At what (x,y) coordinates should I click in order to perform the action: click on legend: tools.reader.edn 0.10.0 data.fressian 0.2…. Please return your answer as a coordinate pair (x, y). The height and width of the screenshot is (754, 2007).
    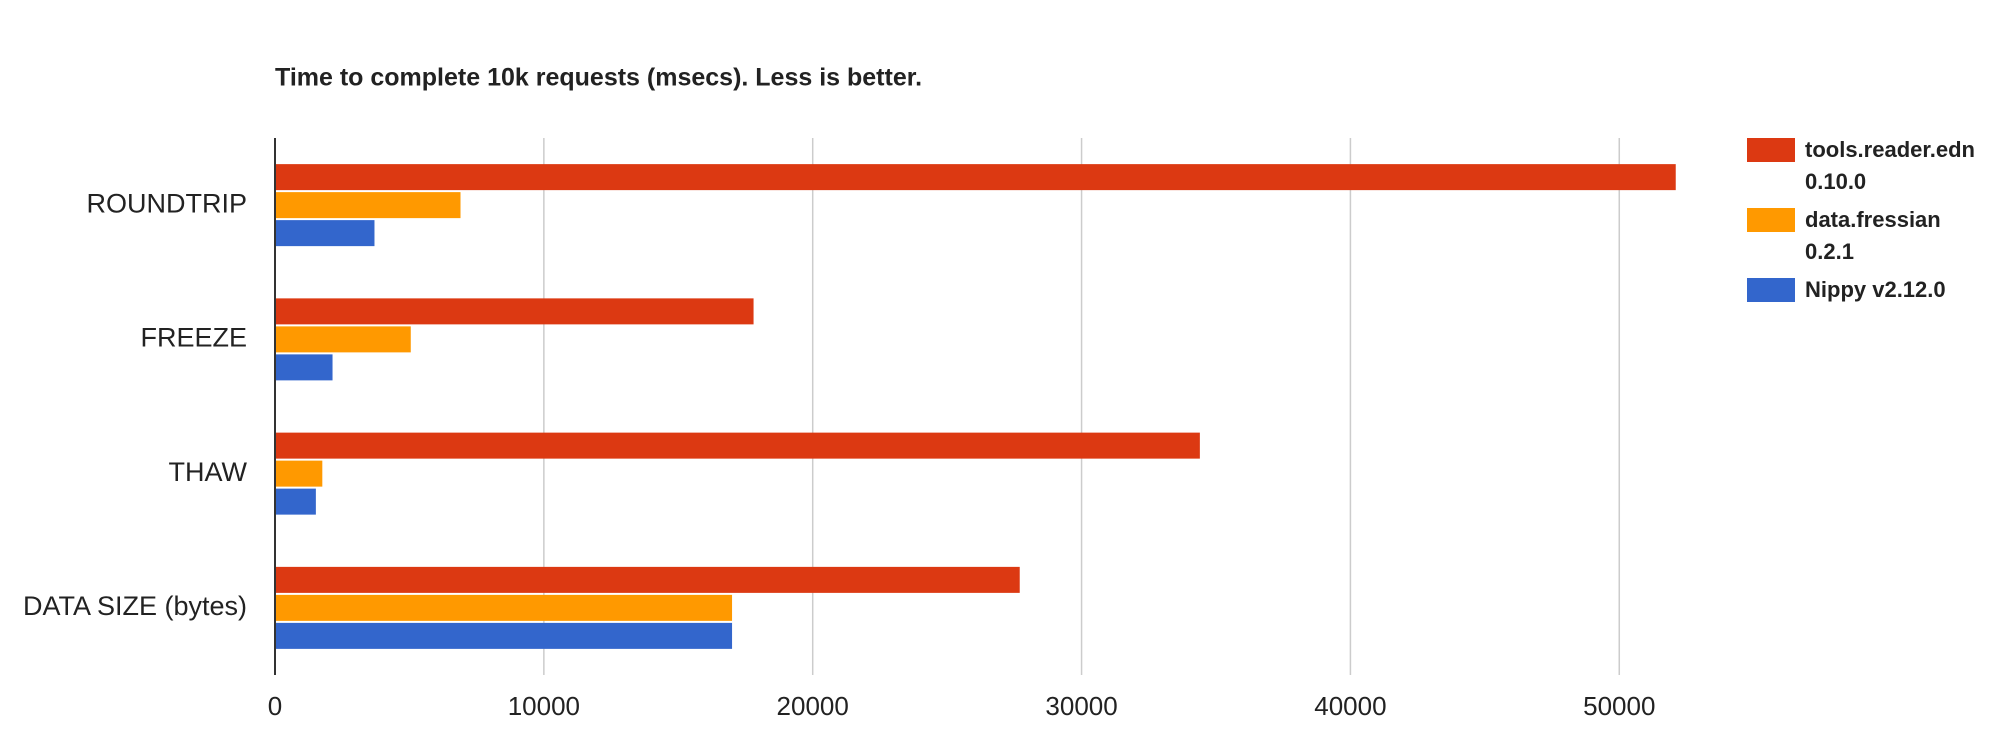
    Looking at the image, I should click on (1877, 220).